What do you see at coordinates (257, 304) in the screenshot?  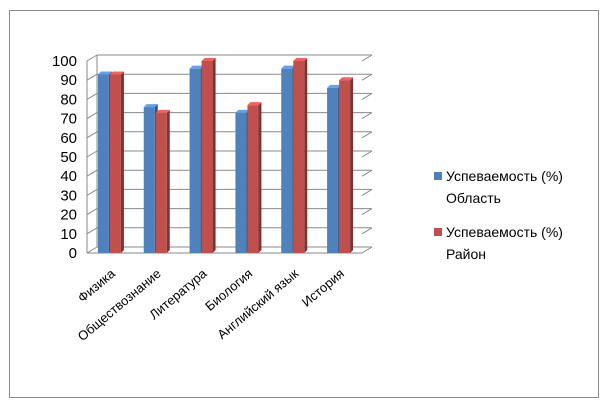 I see `x-tick-label: Английский язык` at bounding box center [257, 304].